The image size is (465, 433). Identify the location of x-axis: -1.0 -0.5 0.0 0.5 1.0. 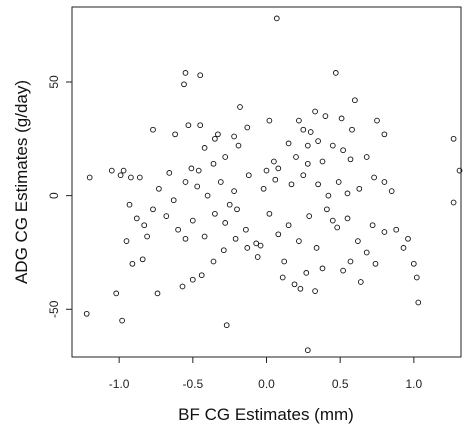
(266, 374).